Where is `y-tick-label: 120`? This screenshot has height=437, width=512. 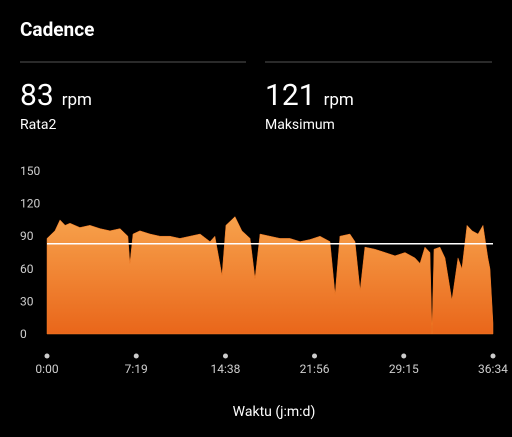
y-tick-label: 120 is located at coordinates (30, 204).